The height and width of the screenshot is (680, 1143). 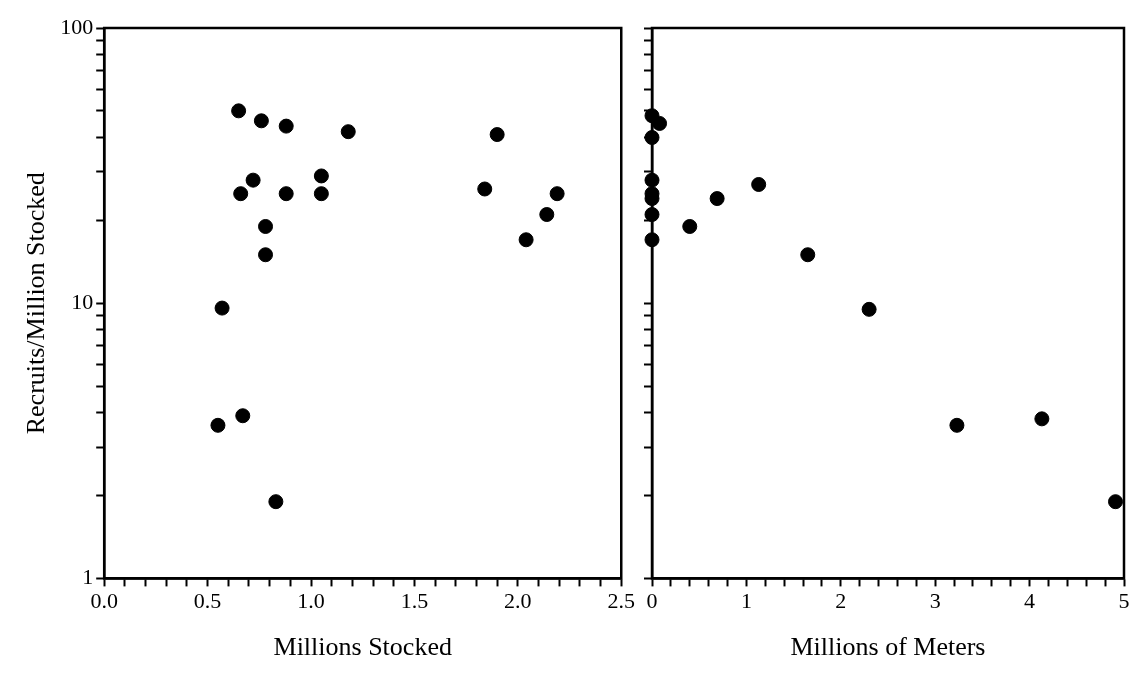 I want to click on x-tick-label: 3, so click(x=935, y=601).